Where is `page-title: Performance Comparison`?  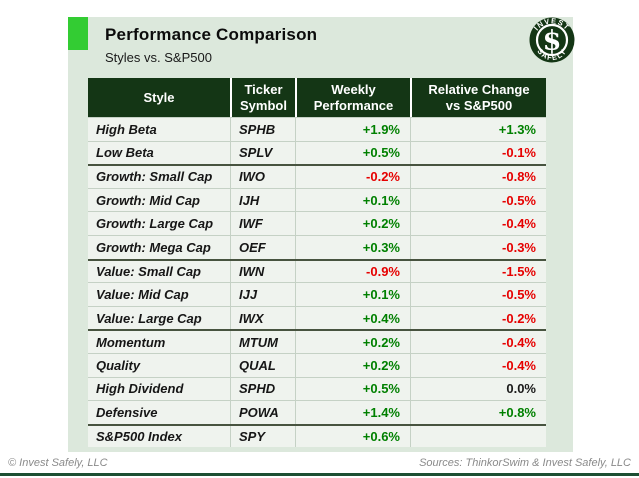
page-title: Performance Comparison is located at coordinates (211, 34).